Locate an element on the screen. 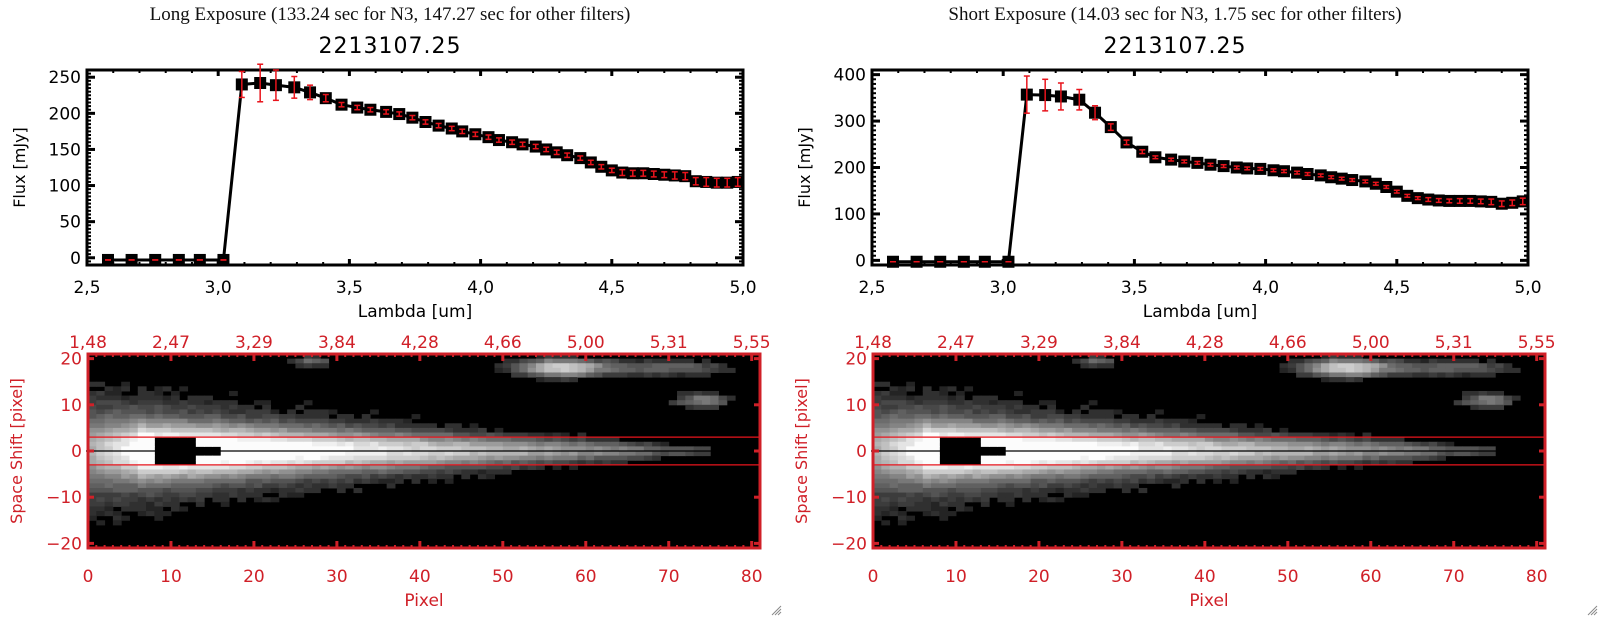 The width and height of the screenshot is (1600, 630). top-axis-tick-label: 5,55 is located at coordinates (752, 343).